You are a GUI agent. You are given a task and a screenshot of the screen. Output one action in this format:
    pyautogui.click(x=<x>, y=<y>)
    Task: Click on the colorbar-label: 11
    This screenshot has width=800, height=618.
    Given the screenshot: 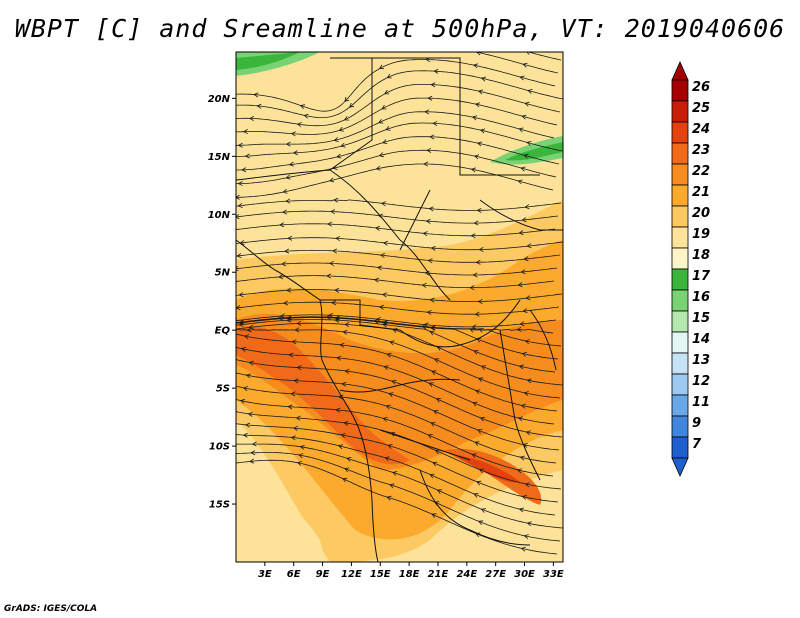 What is the action you would take?
    pyautogui.click(x=701, y=402)
    